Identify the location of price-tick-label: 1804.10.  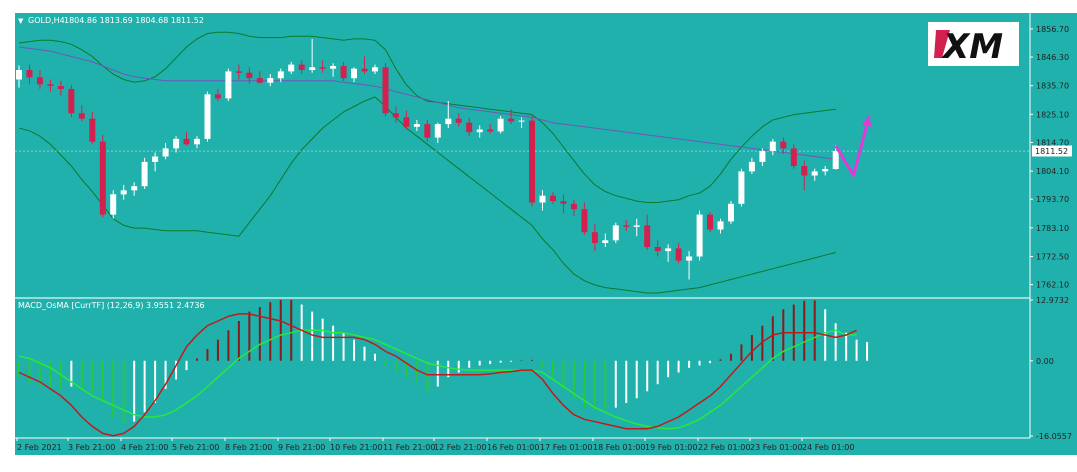
(1052, 171).